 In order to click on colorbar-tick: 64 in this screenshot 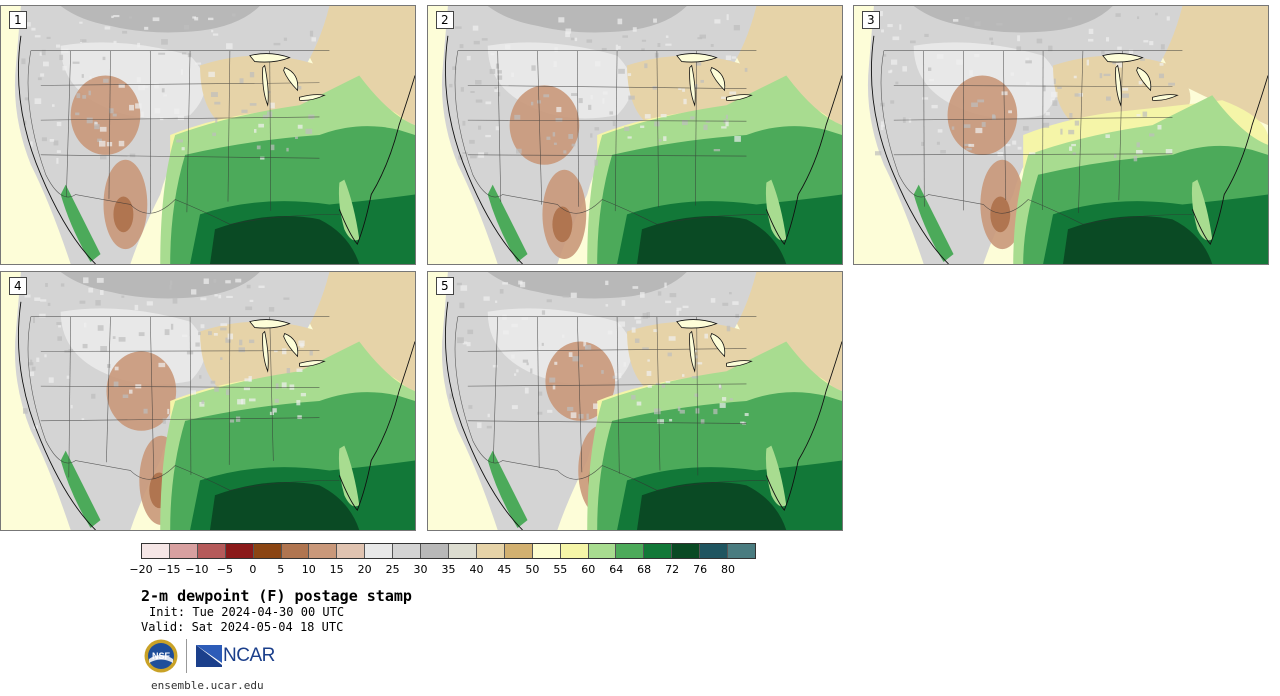, I will do `click(616, 569)`.